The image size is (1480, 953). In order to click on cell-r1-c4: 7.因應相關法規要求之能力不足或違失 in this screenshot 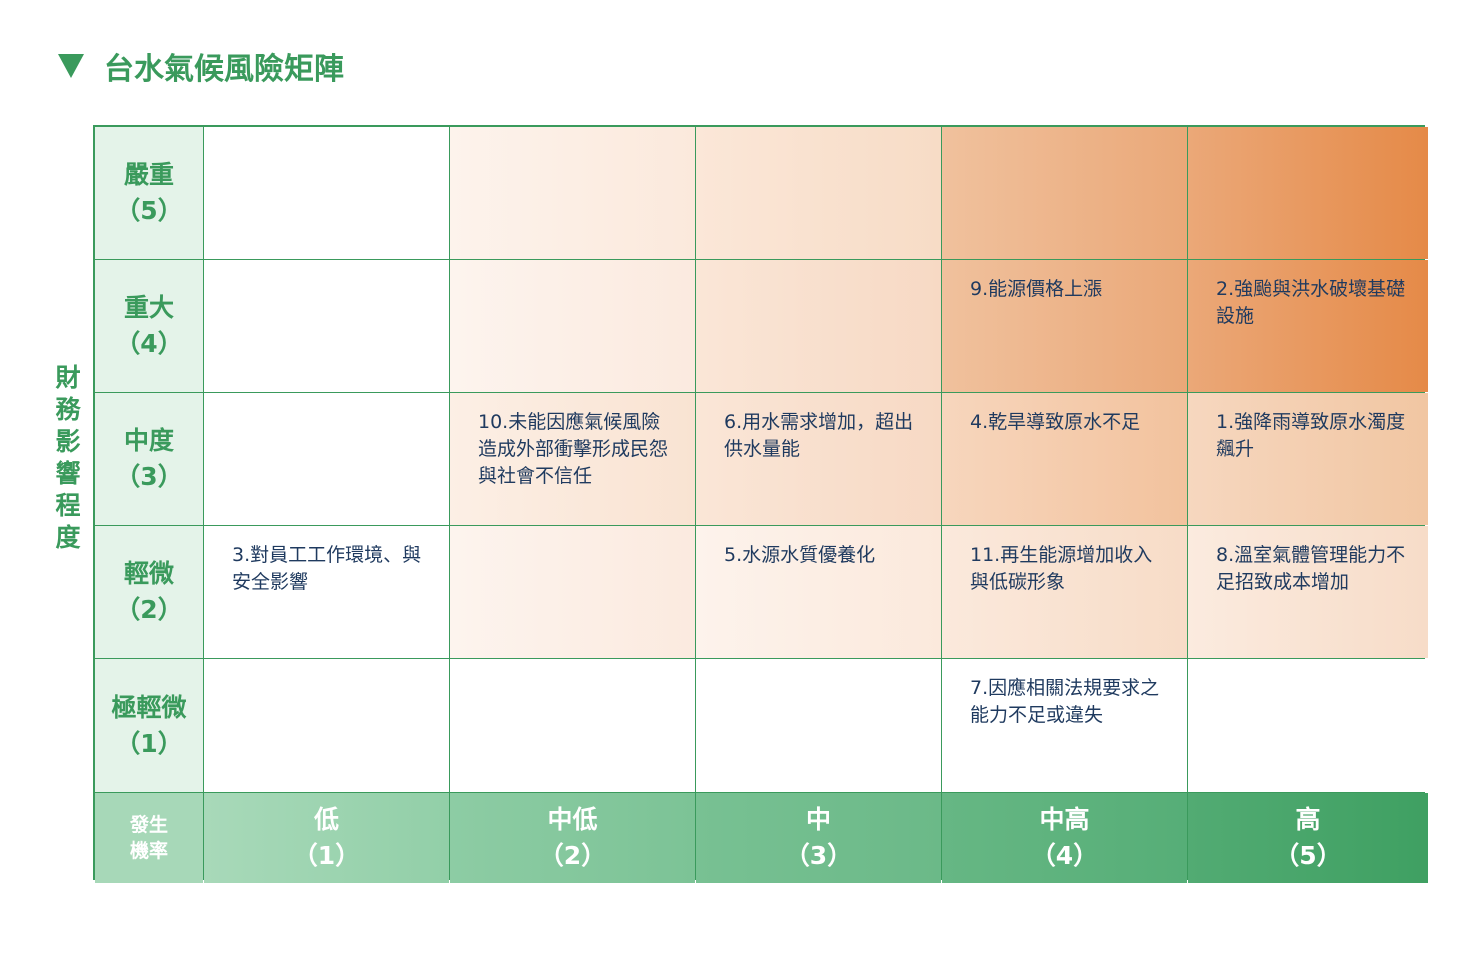, I will do `click(1064, 725)`.